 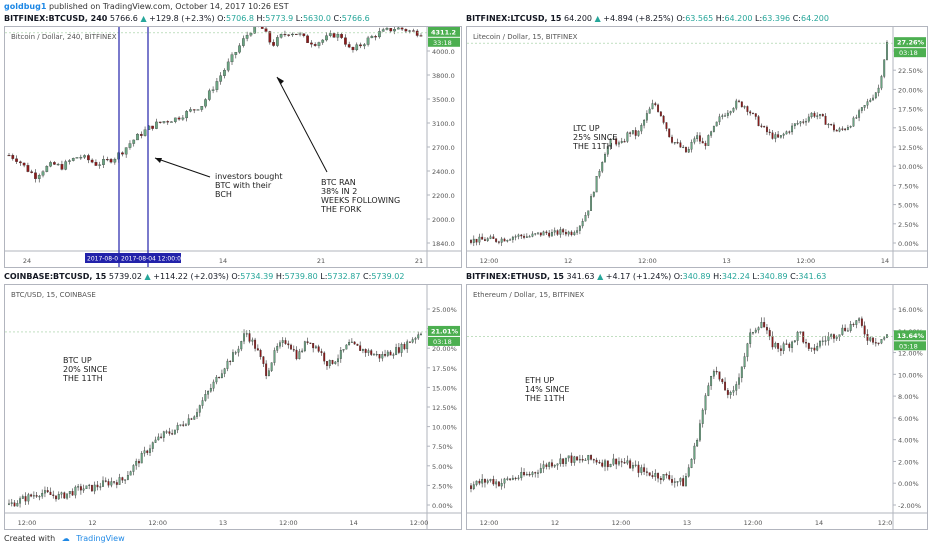 I want to click on last-price-badge-text: 13.64%, so click(x=911, y=336).